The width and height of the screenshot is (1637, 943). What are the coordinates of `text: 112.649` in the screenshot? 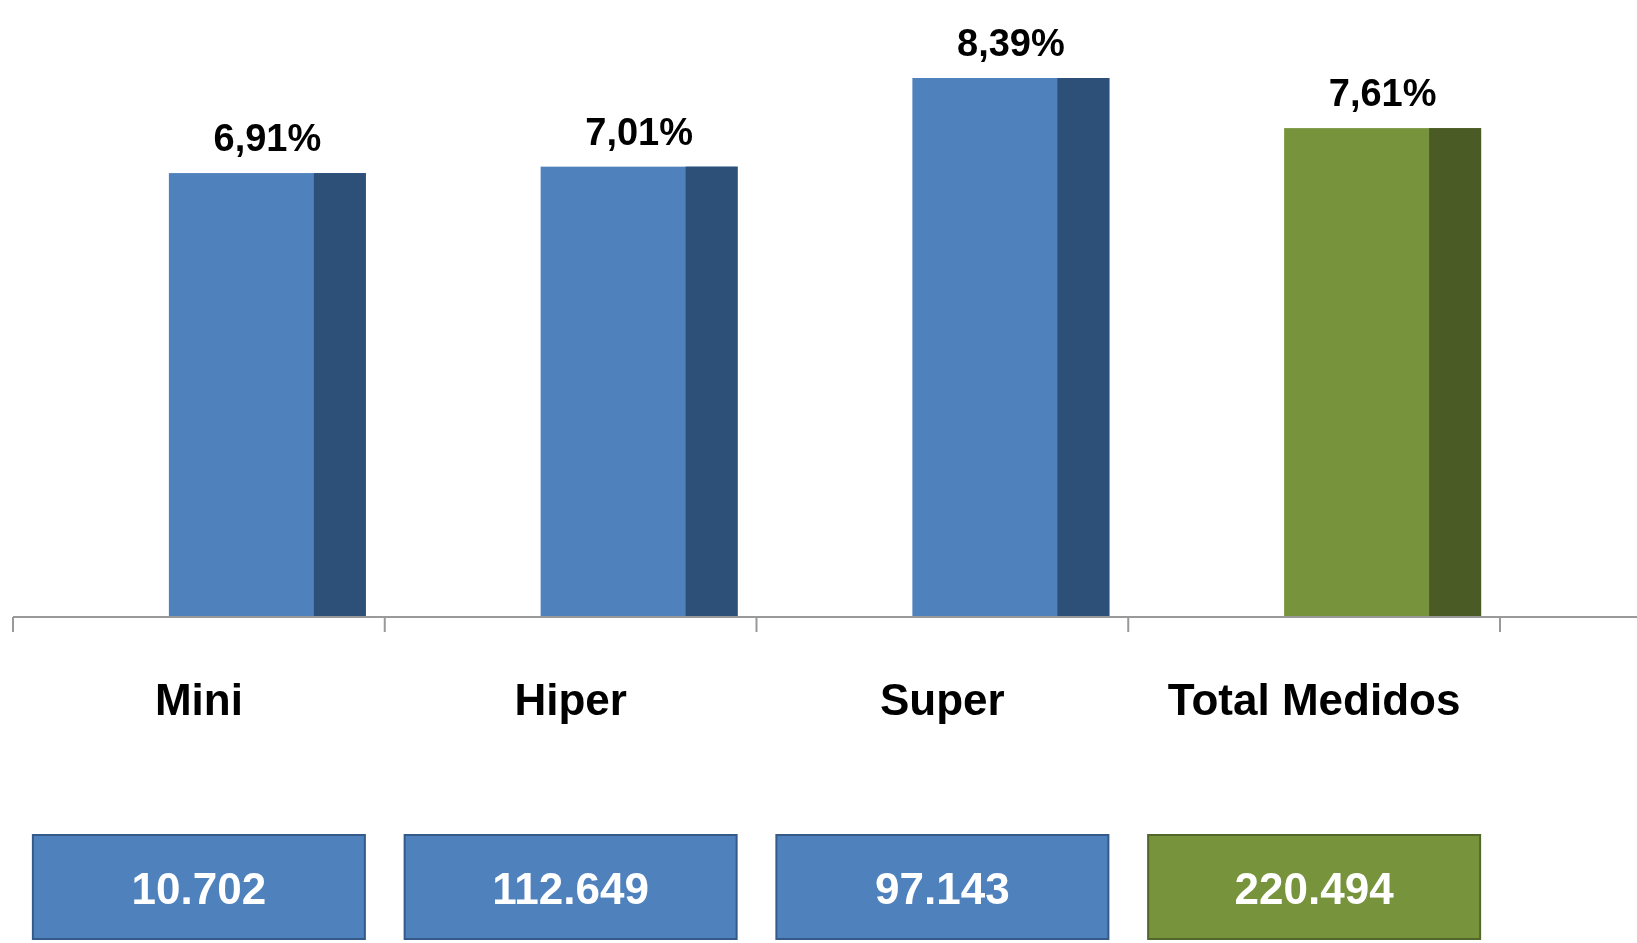 It's located at (570, 888).